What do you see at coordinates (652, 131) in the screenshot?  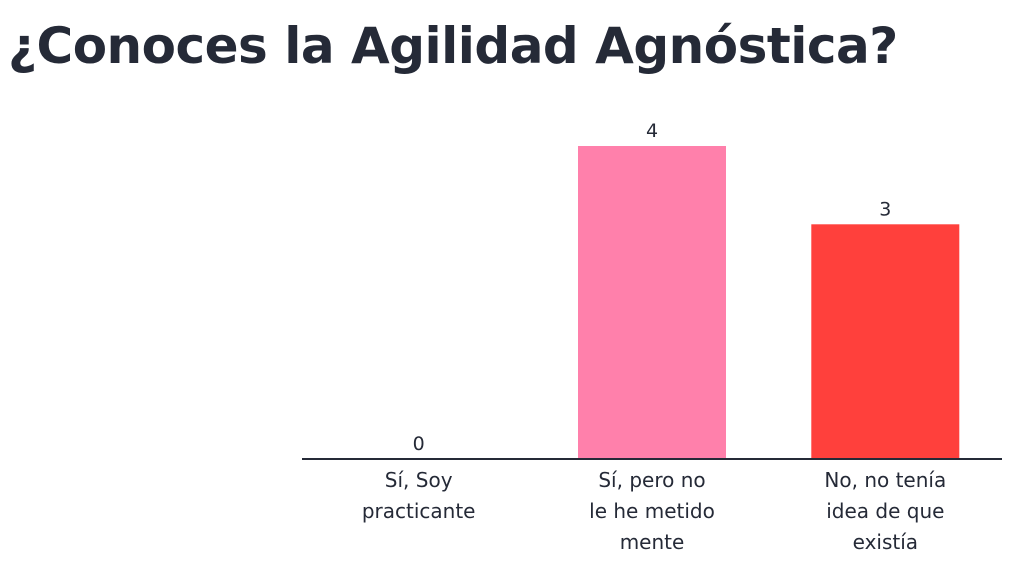 I see `value-label-1: 4` at bounding box center [652, 131].